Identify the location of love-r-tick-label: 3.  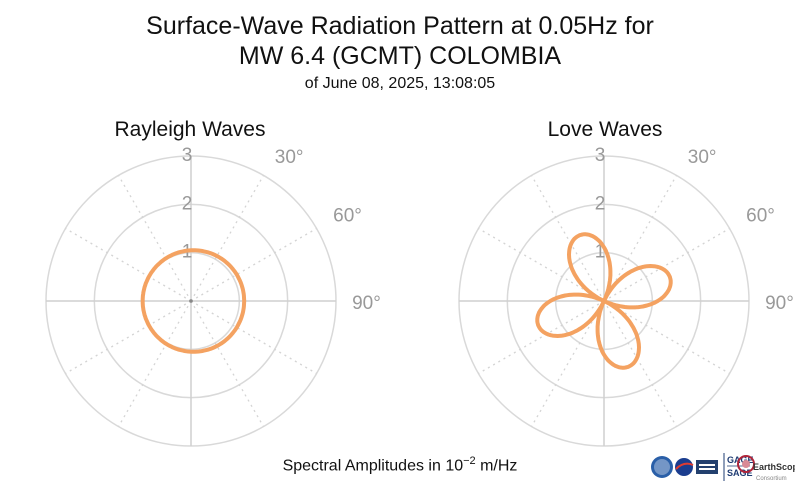
(600, 155).